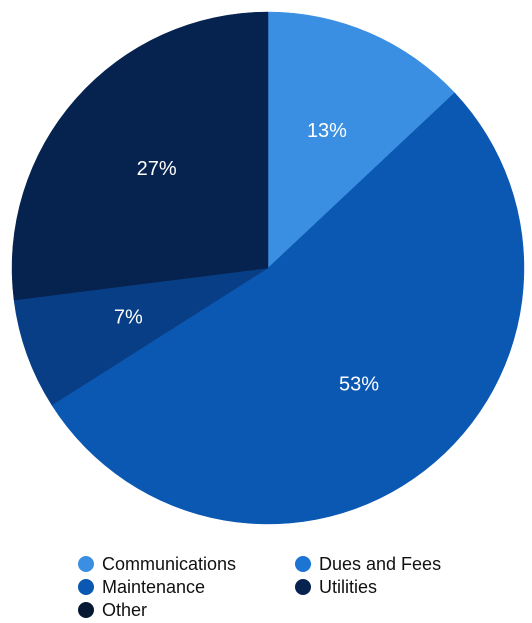 The width and height of the screenshot is (532, 623). What do you see at coordinates (348, 586) in the screenshot?
I see `legend-label-utilities: Utilities` at bounding box center [348, 586].